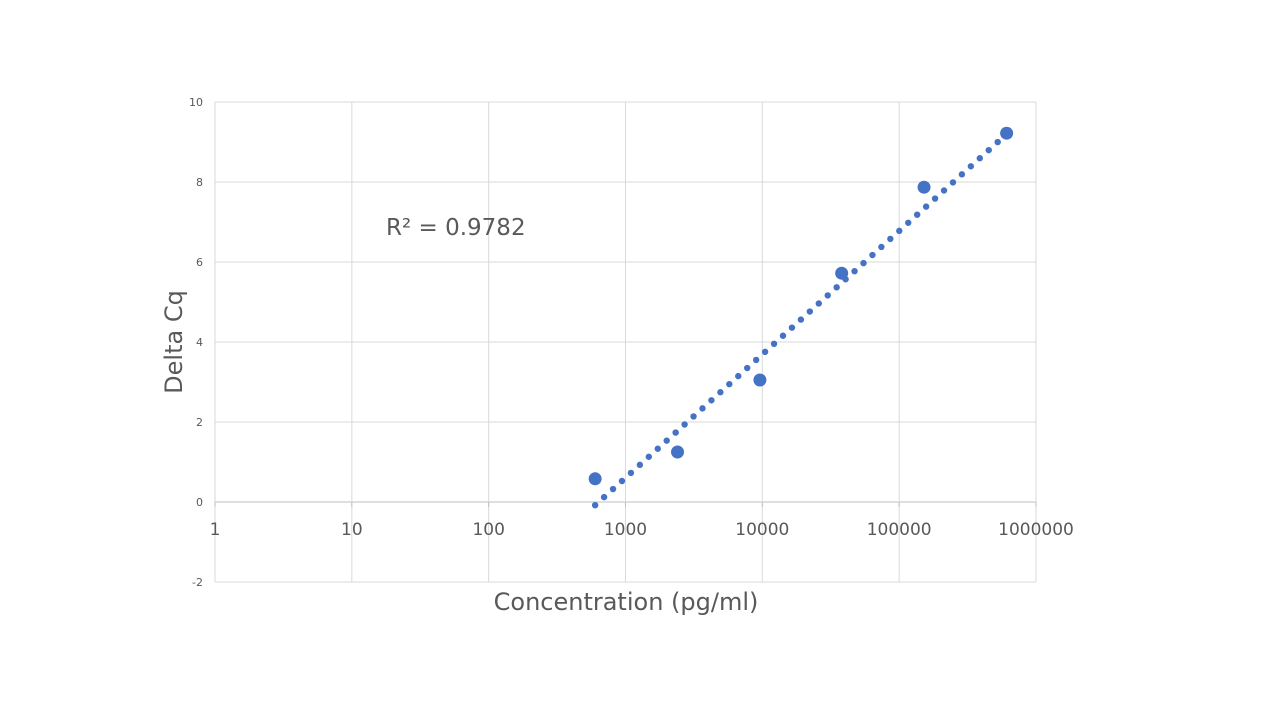  What do you see at coordinates (488, 530) in the screenshot?
I see `x-tick-label: 100` at bounding box center [488, 530].